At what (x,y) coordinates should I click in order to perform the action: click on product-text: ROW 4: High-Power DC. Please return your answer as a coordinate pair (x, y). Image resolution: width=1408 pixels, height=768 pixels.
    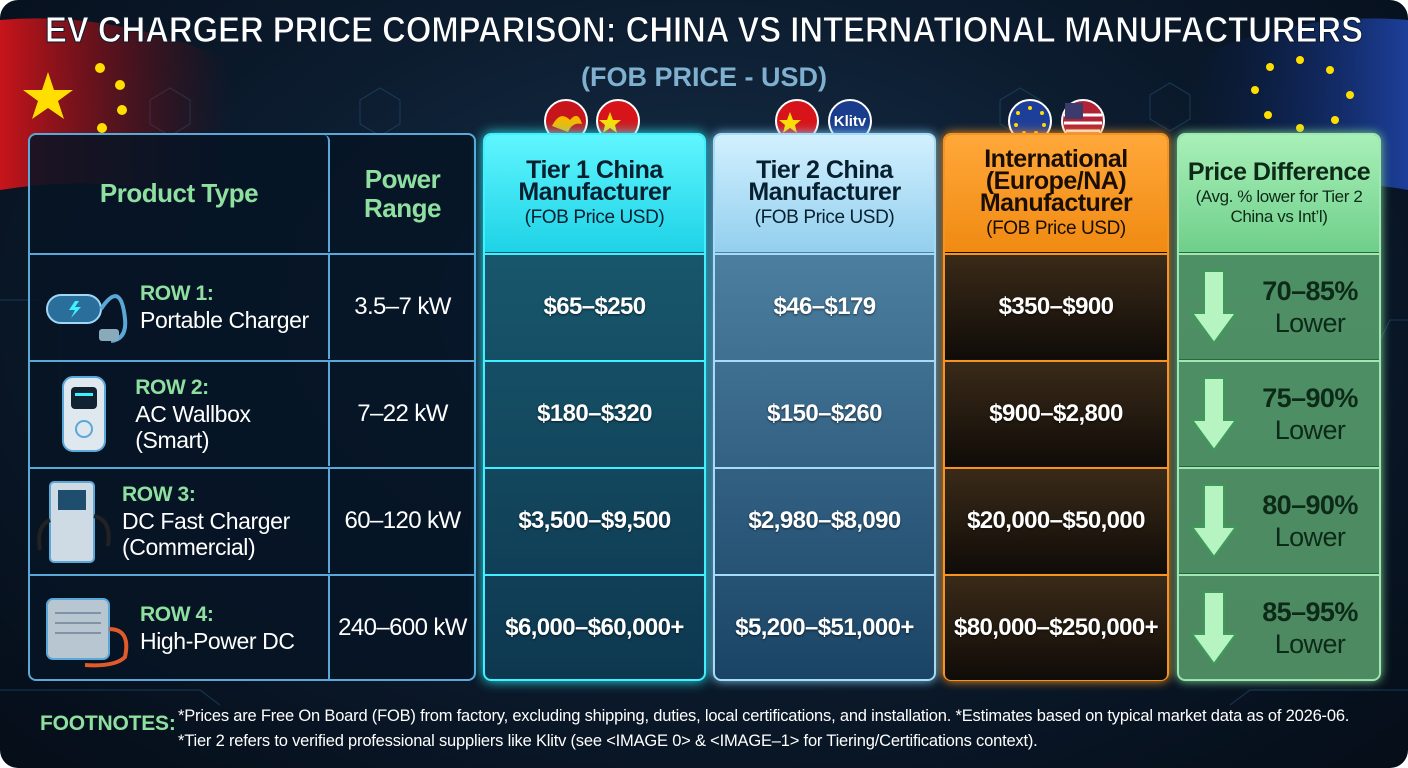
    Looking at the image, I should click on (220, 628).